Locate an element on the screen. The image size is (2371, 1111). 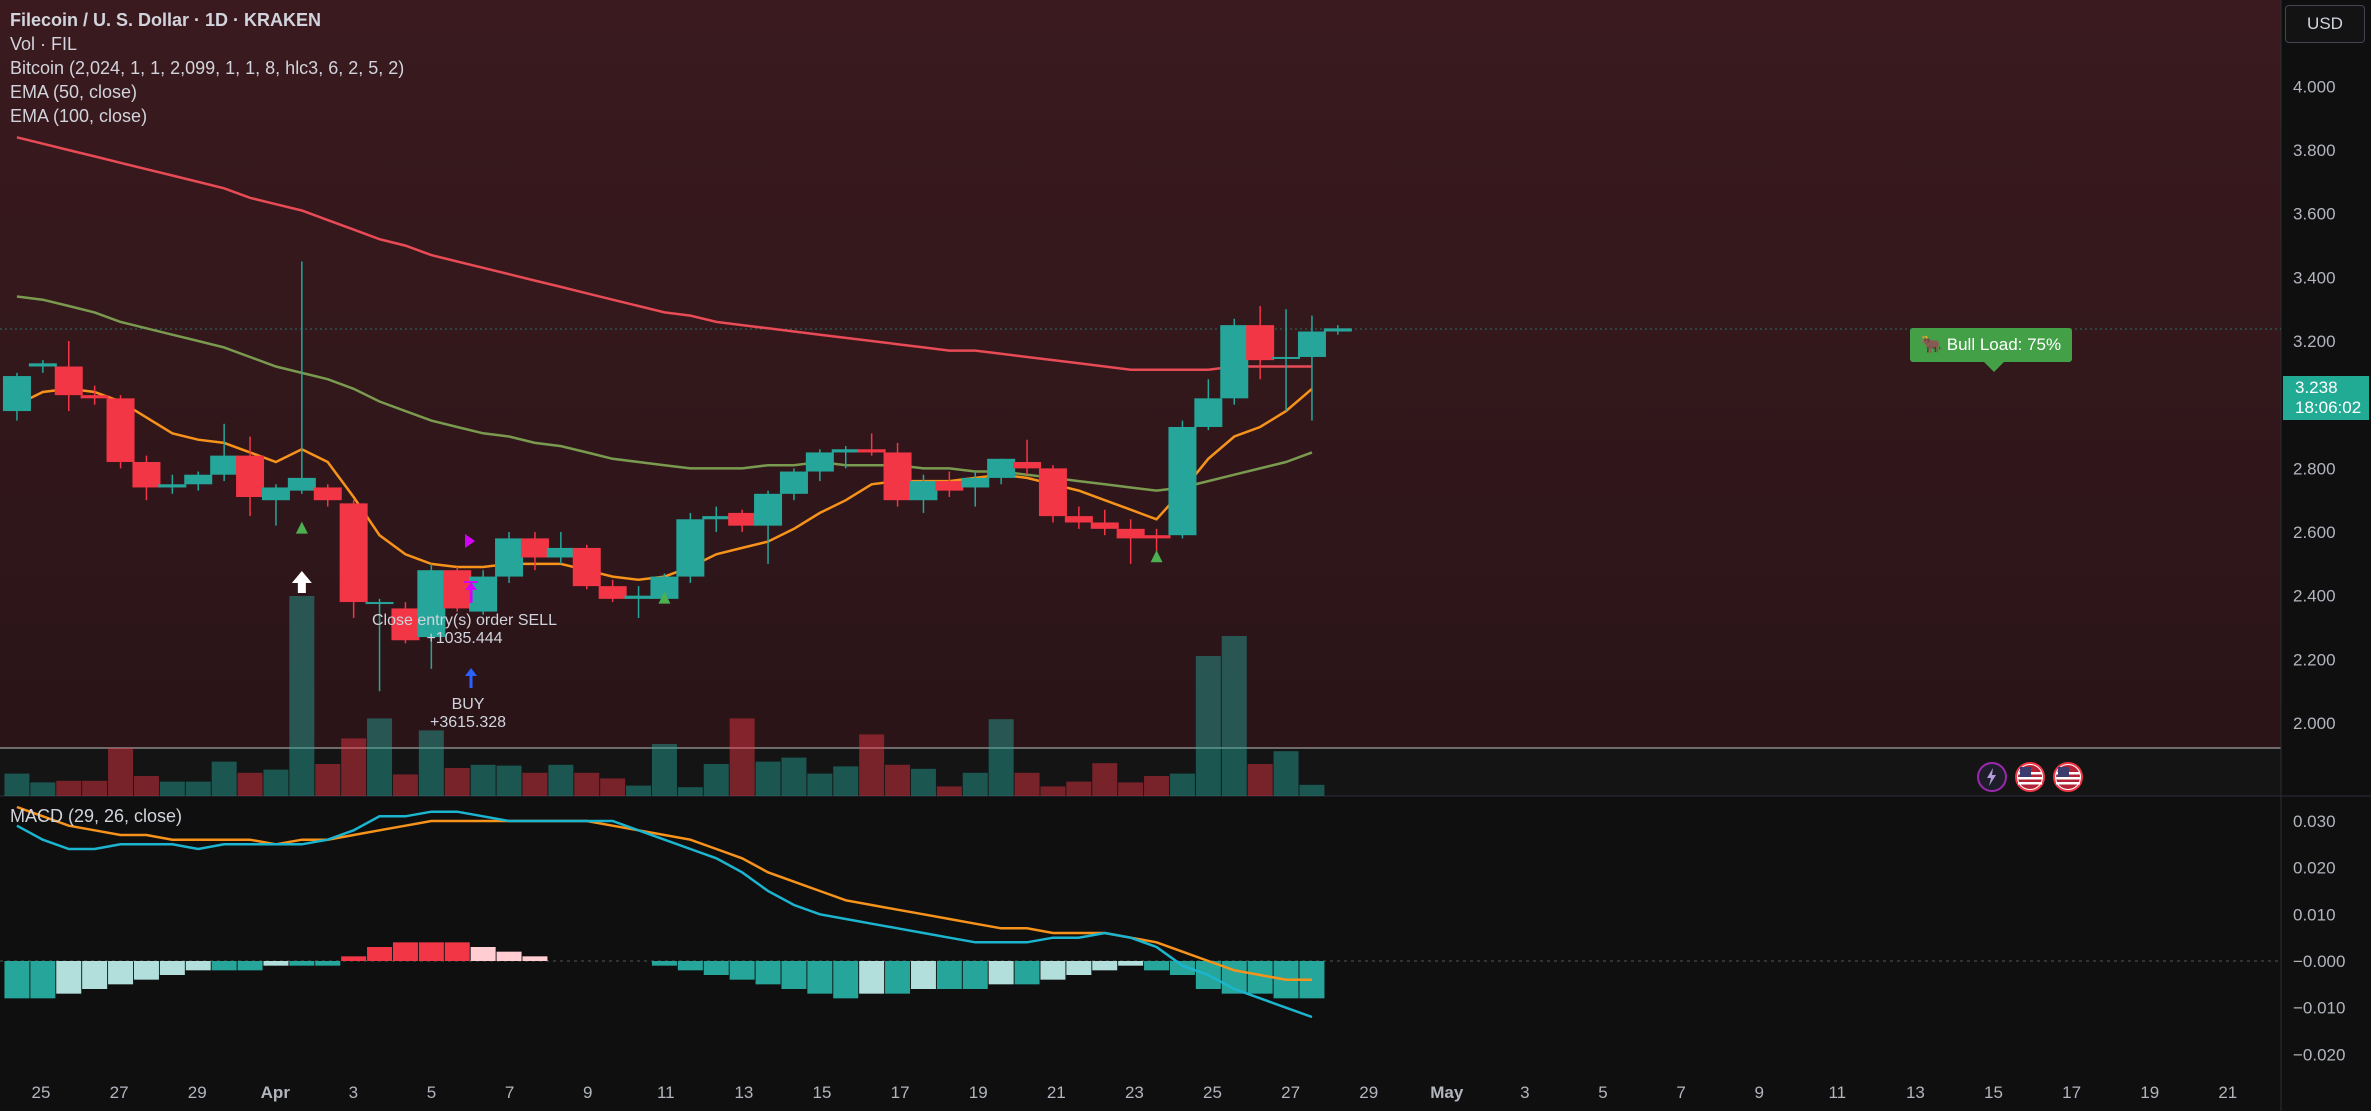
close-order-arrow-icon is located at coordinates (301, 582).